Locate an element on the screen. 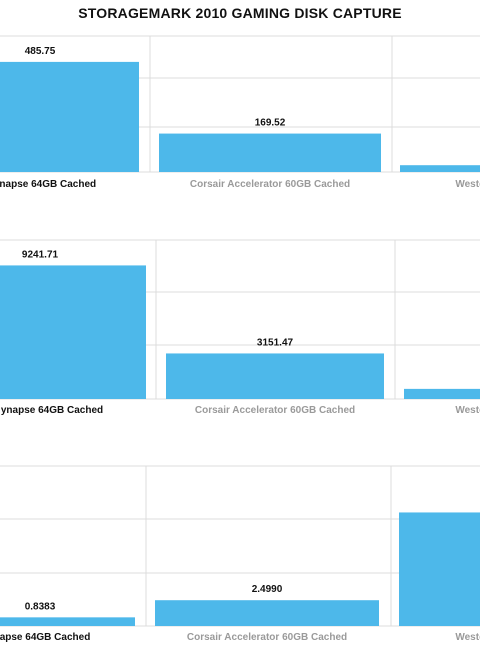 Image resolution: width=480 pixels, height=650 pixels. x-tick-label: apse 64GB Cached is located at coordinates (45, 637).